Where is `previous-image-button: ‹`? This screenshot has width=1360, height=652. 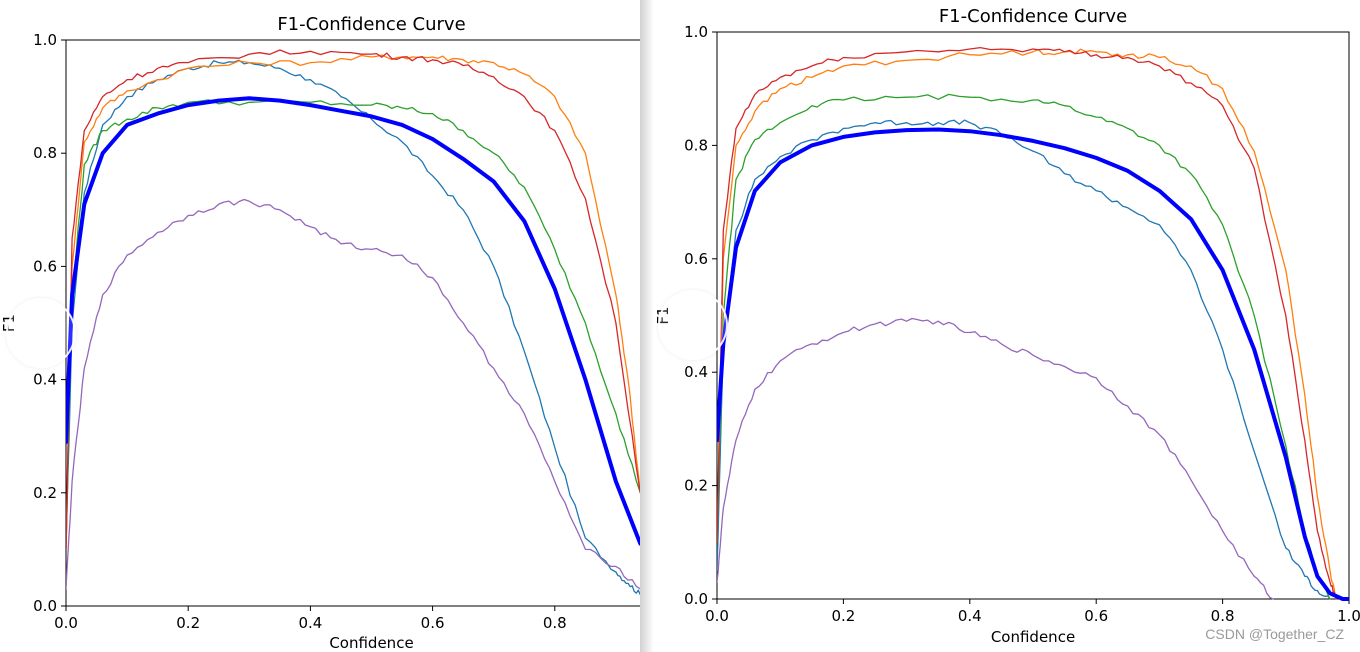
previous-image-button: ‹ is located at coordinates (41, 333).